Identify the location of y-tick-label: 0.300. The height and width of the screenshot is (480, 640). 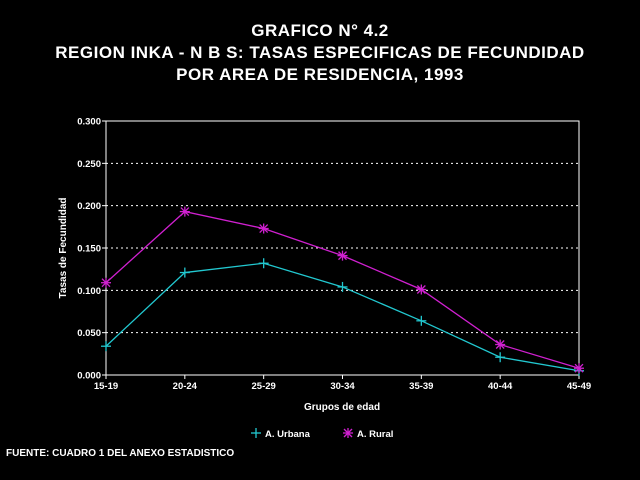
(89, 122).